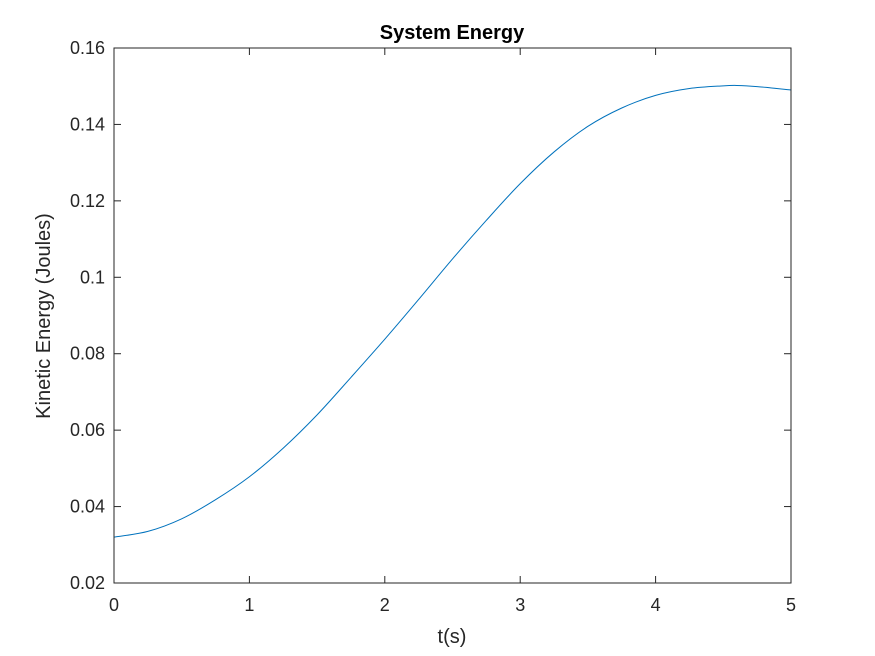  Describe the element at coordinates (87, 354) in the screenshot. I see `y-tick-label: 0.08` at that location.